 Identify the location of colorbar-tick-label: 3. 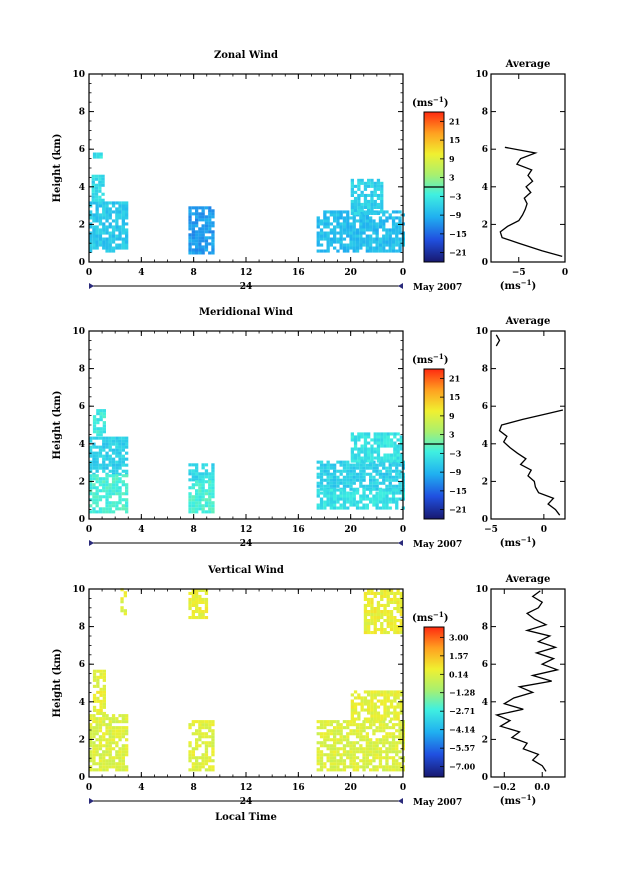
(452, 435).